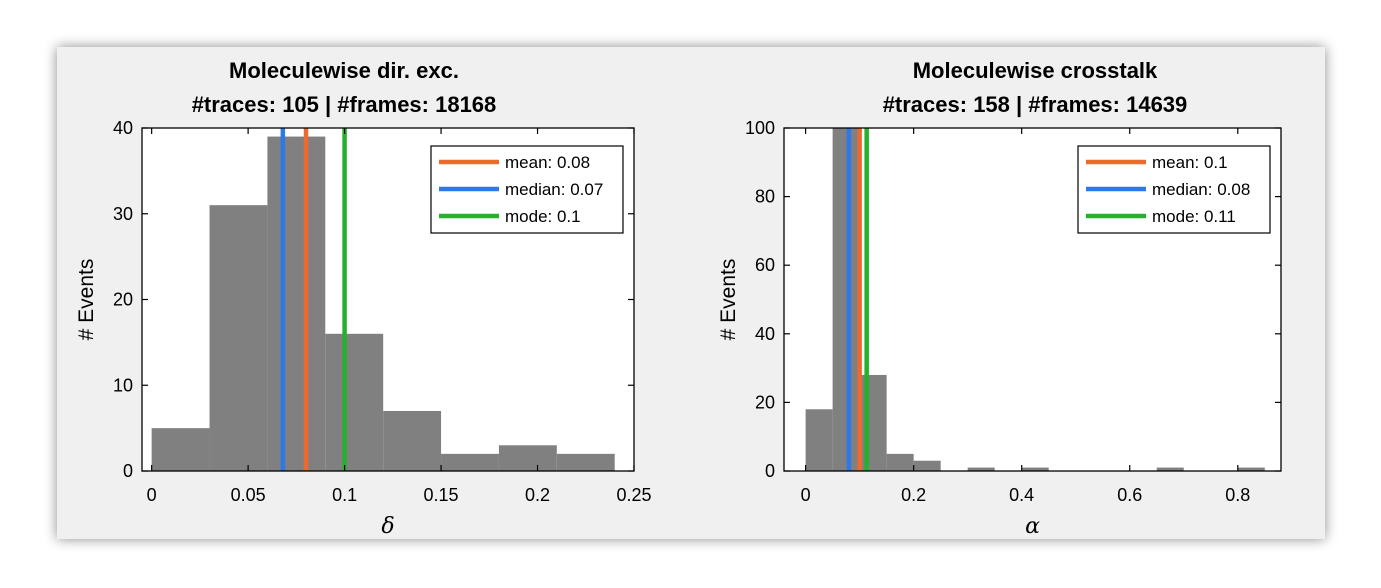 The image size is (1381, 588). Describe the element at coordinates (441, 495) in the screenshot. I see `x-tick-label: 0.15` at that location.